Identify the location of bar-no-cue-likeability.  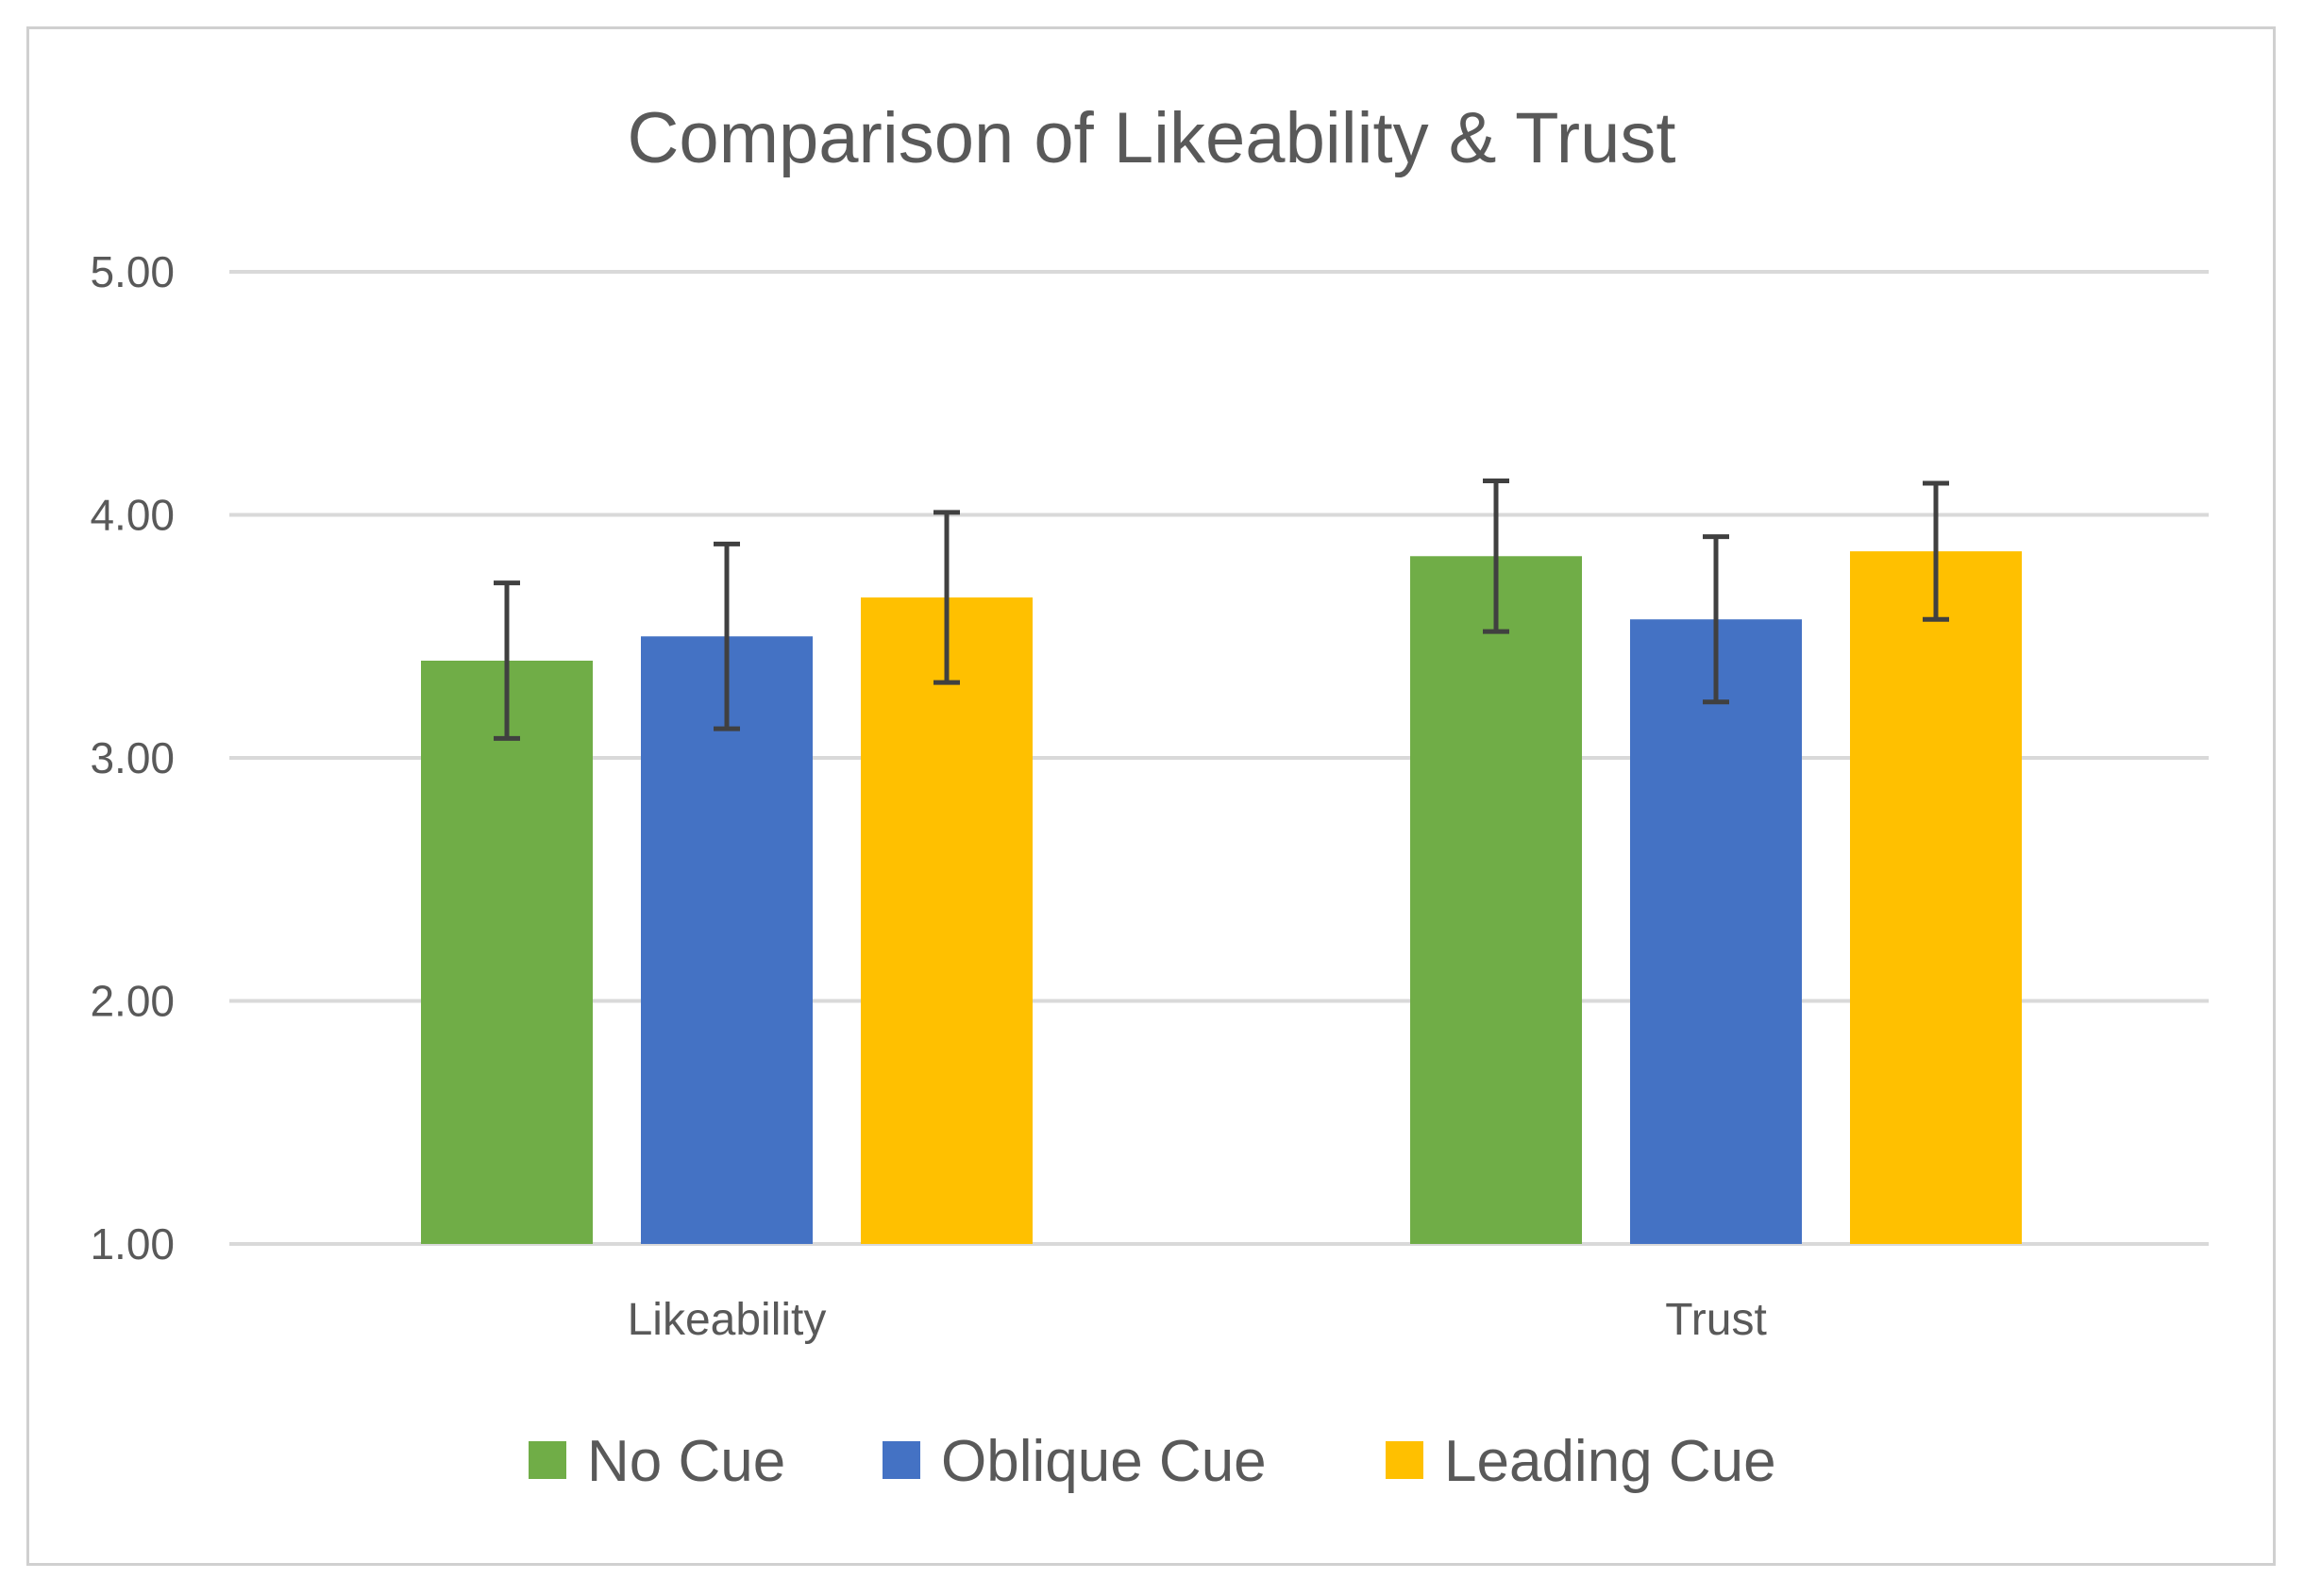
(507, 952).